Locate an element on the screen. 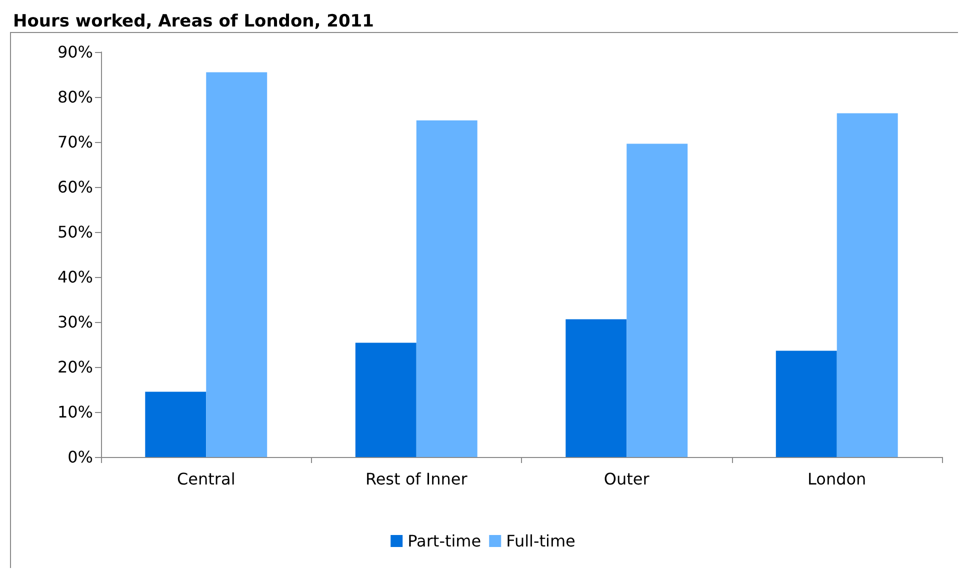 The image size is (959, 578). y-tick-label: 60% is located at coordinates (75, 187).